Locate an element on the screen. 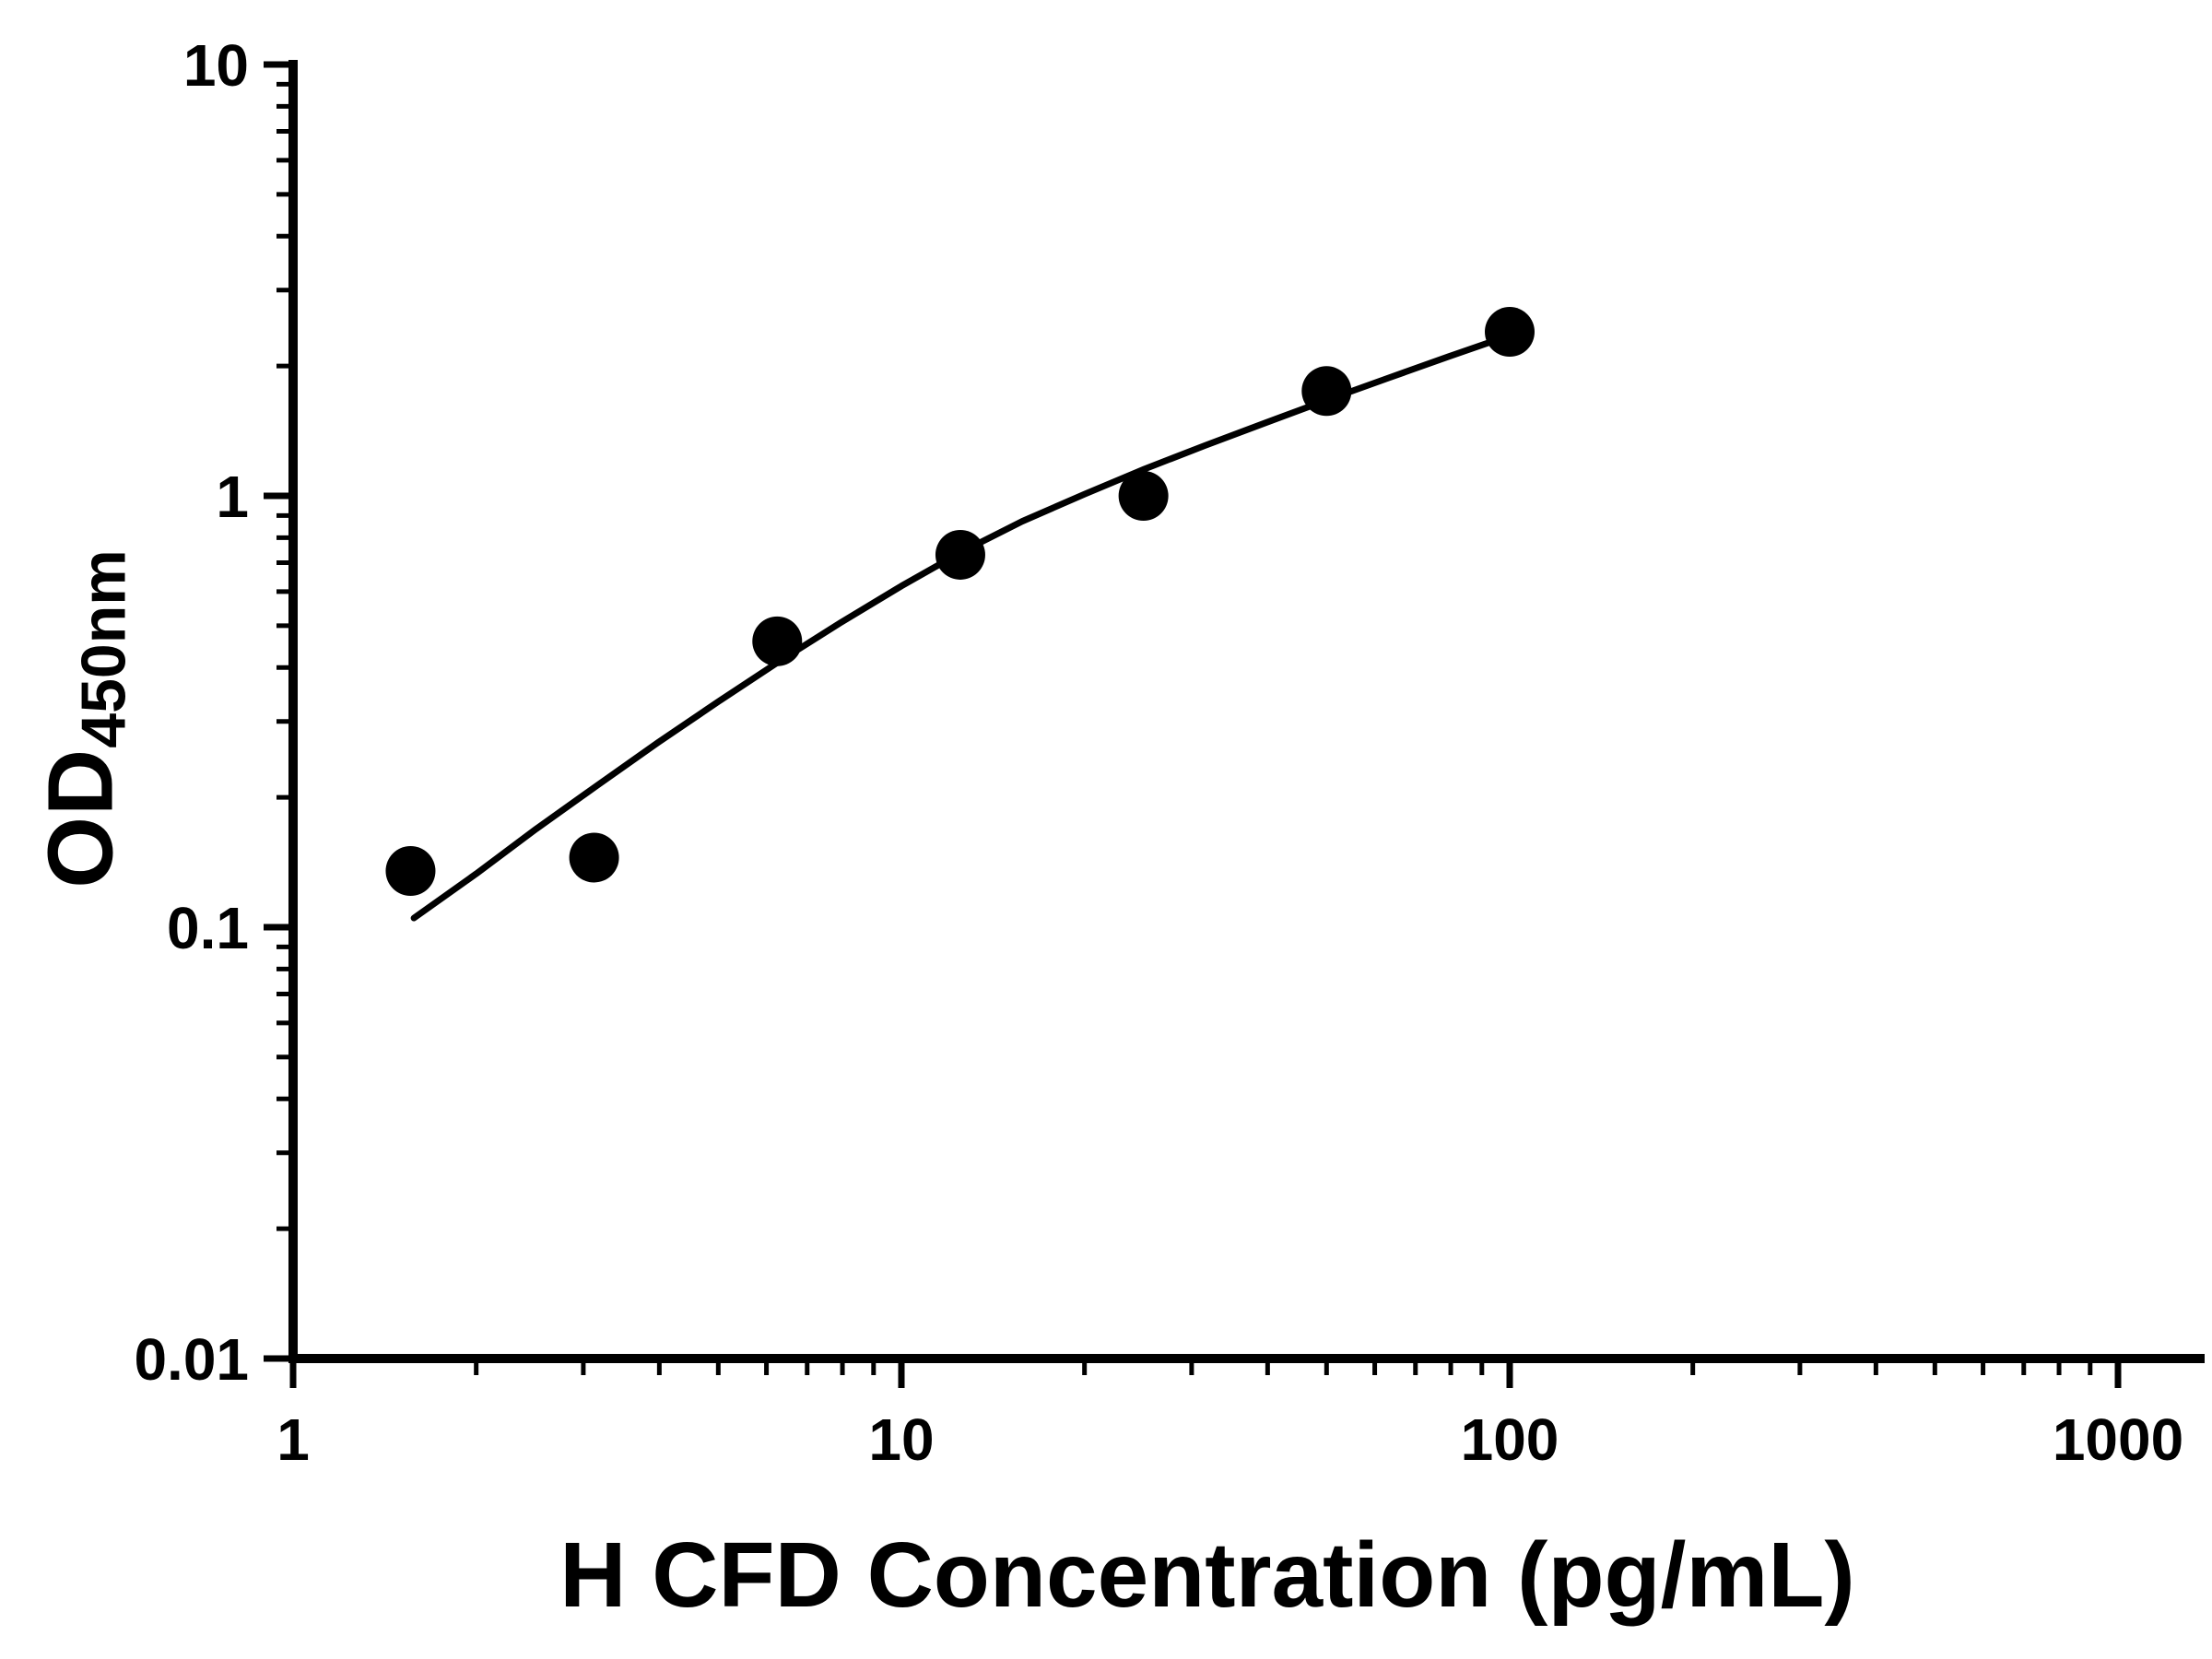 This screenshot has width=2212, height=1659. y-tick-label: 10 is located at coordinates (216, 65).